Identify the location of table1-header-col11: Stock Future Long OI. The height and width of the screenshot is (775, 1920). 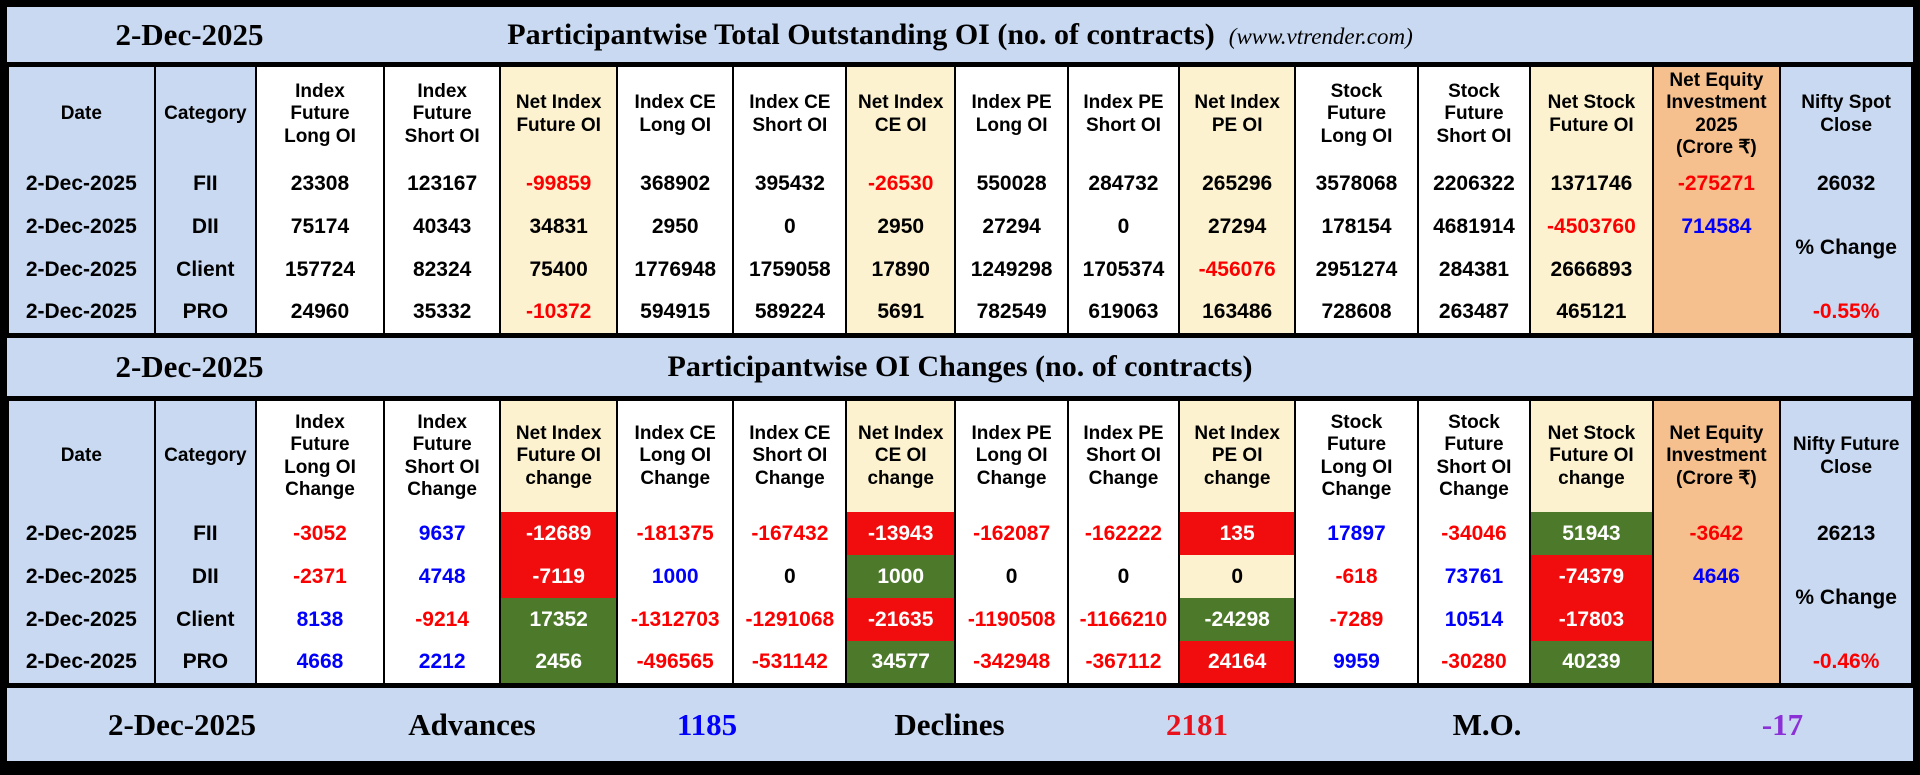
(1356, 114).